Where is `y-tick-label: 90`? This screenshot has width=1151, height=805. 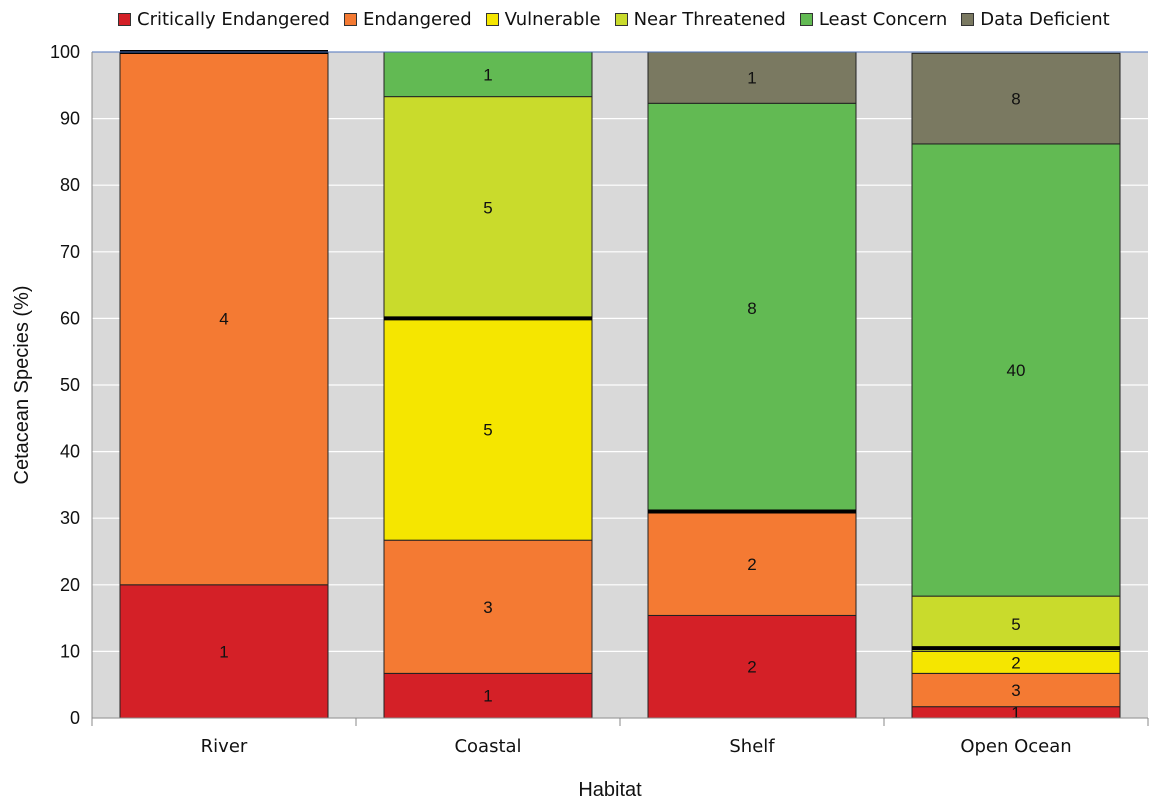 y-tick-label: 90 is located at coordinates (70, 119).